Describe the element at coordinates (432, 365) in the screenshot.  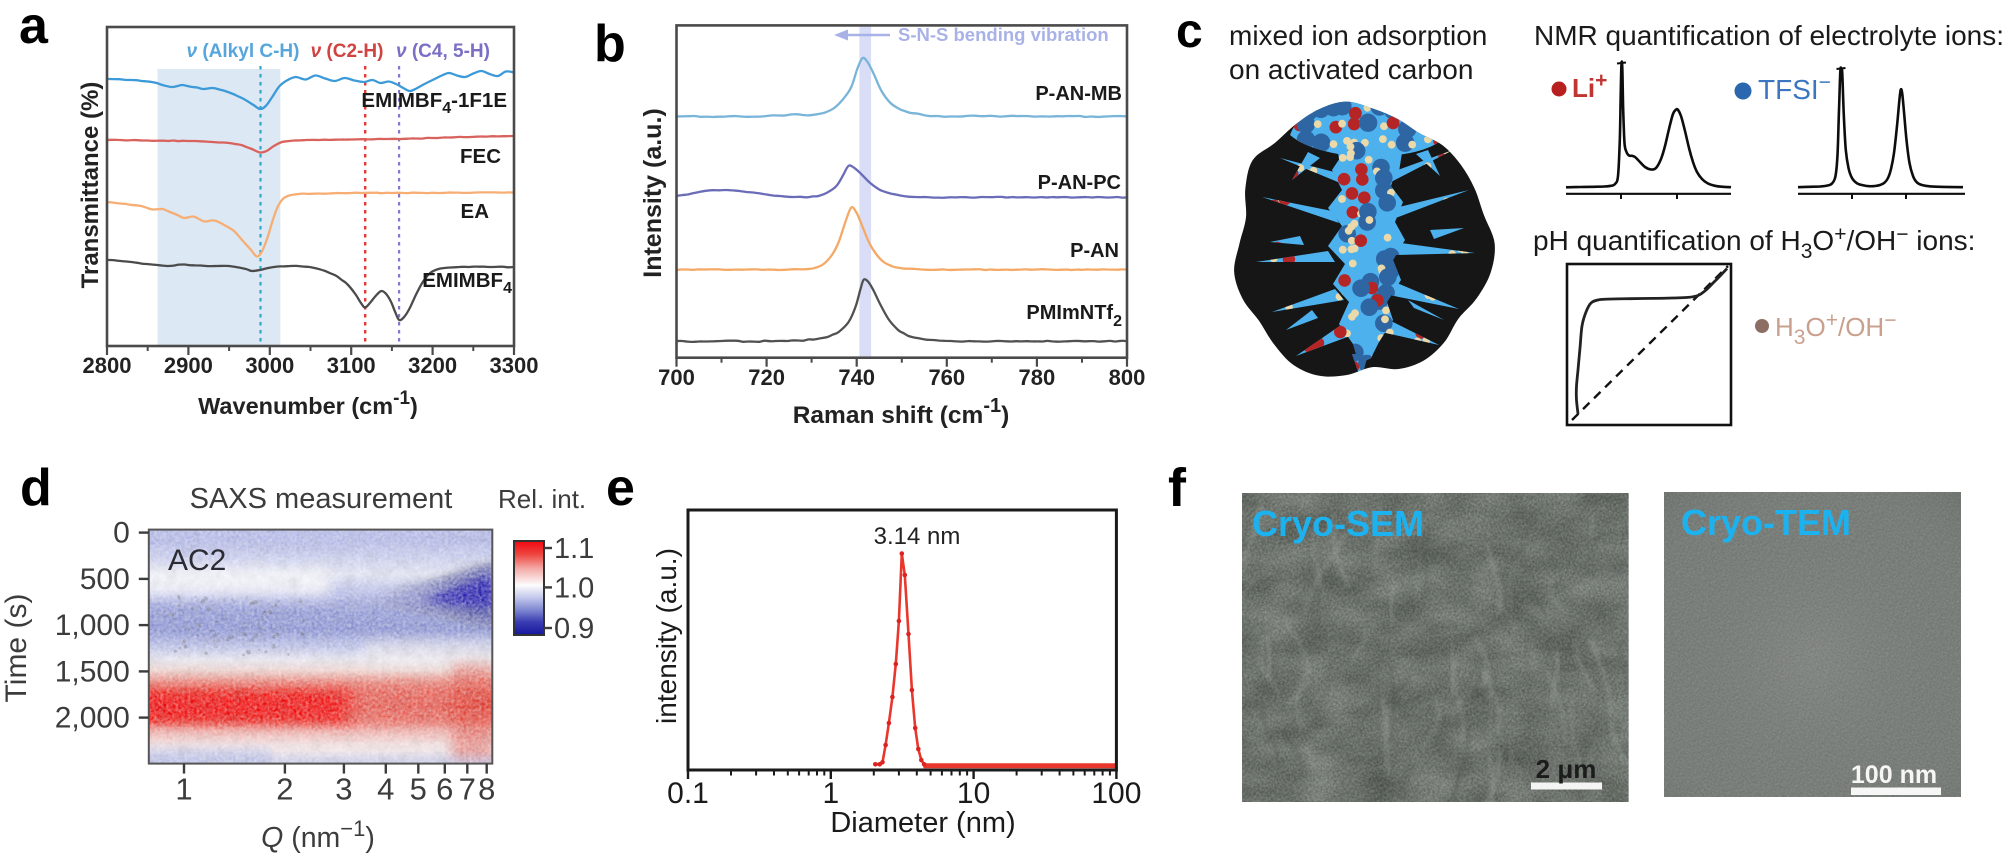
I see `svg-text: 3200` at that location.